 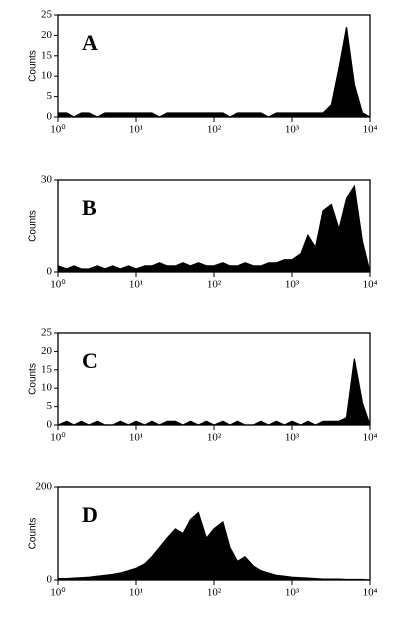 What do you see at coordinates (44, 487) in the screenshot?
I see `y-tick-label: 200` at bounding box center [44, 487].